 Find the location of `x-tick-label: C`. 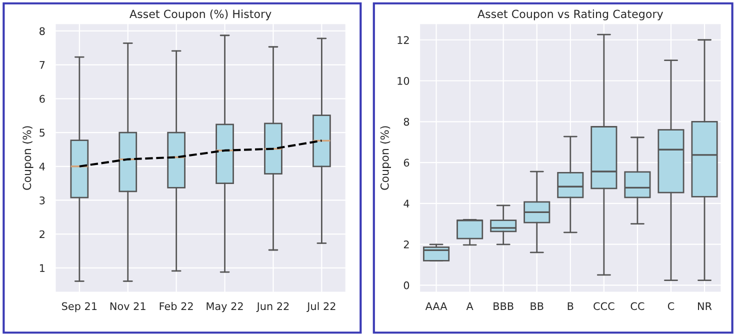

x-tick-label: C is located at coordinates (671, 306).